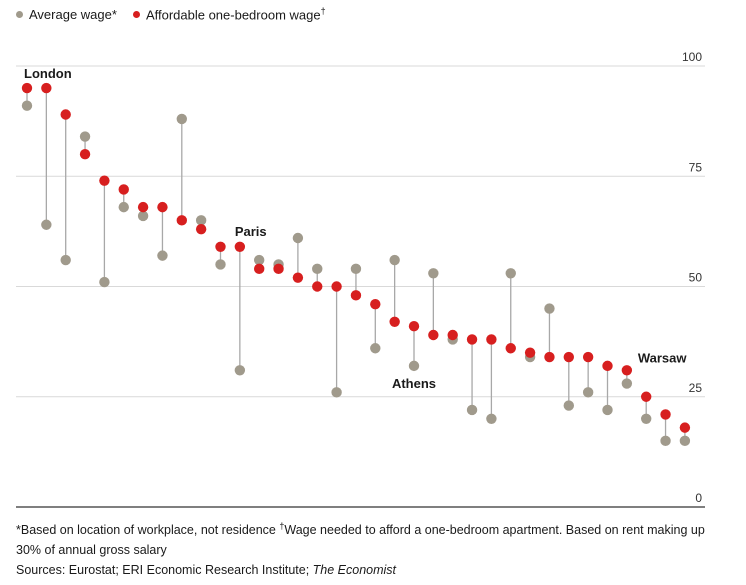  Describe the element at coordinates (136, 14) in the screenshot. I see `legend-affordable-dot` at that location.